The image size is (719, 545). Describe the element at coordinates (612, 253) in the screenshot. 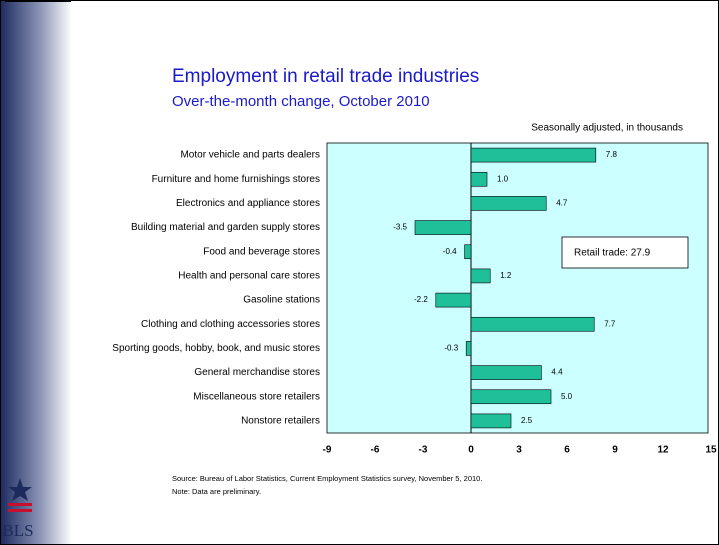

I see `annotation: Retail trade: 27.9` at that location.